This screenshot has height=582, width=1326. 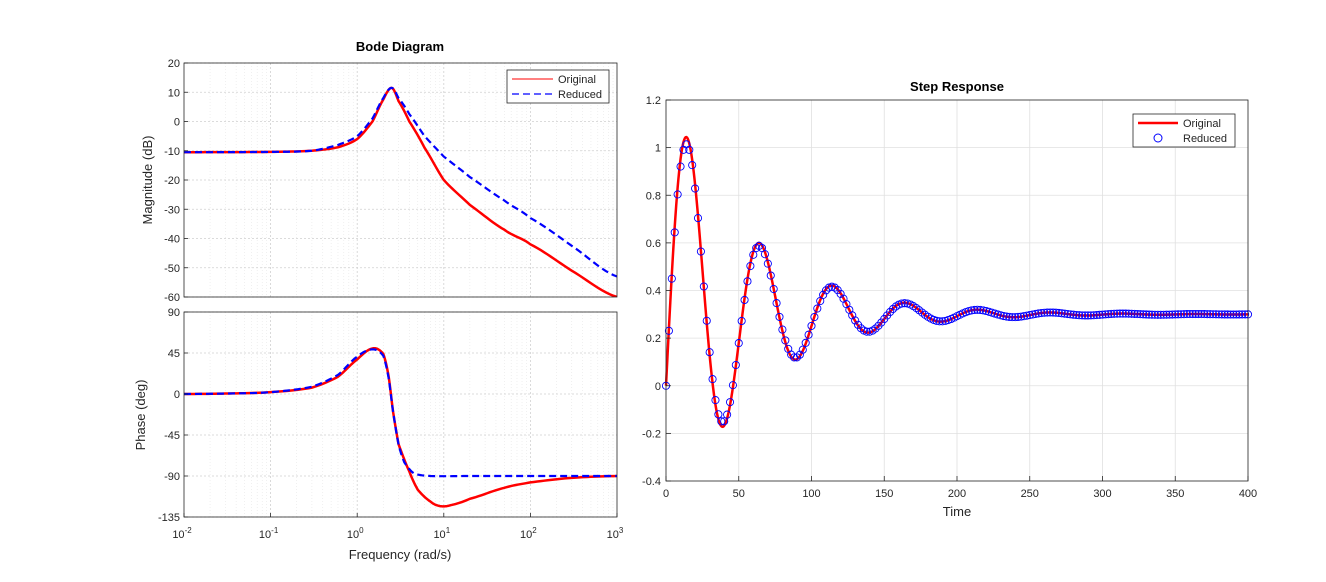 I want to click on magnitude-y-tick-label: -40, so click(x=172, y=240).